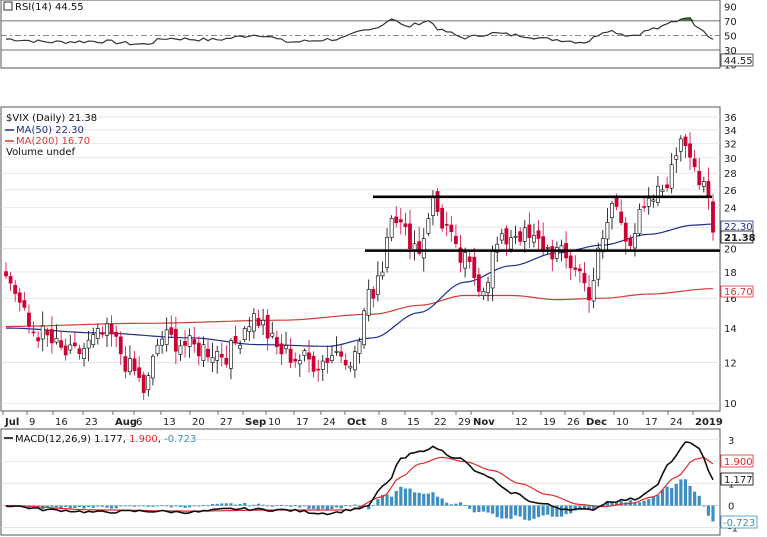  Describe the element at coordinates (730, 209) in the screenshot. I see `price-tick-label: 24` at that location.